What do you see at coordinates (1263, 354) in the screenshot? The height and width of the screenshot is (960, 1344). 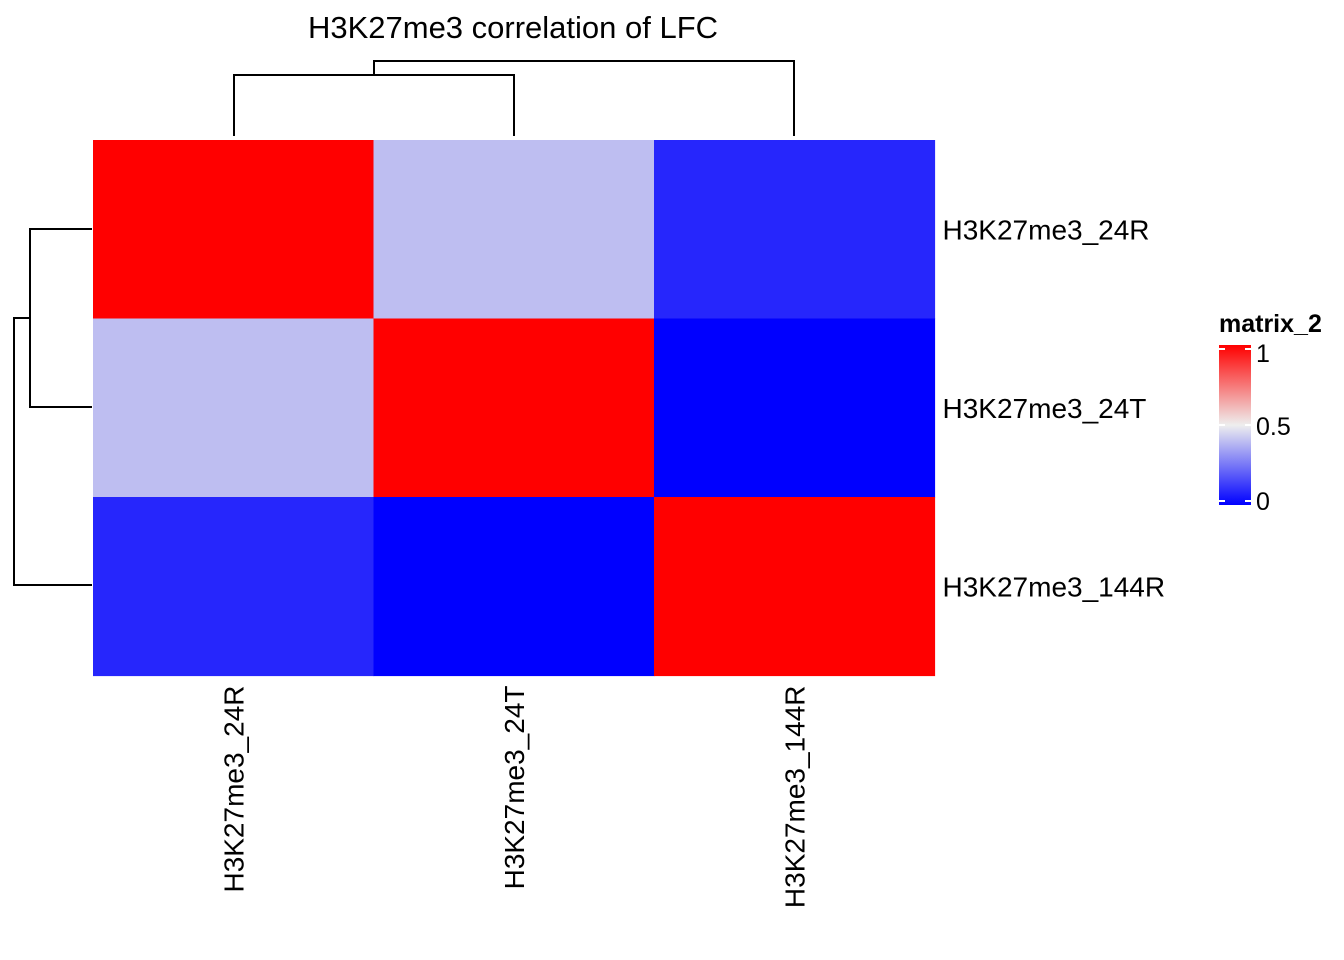 I see `legend-tick-label: 1` at bounding box center [1263, 354].